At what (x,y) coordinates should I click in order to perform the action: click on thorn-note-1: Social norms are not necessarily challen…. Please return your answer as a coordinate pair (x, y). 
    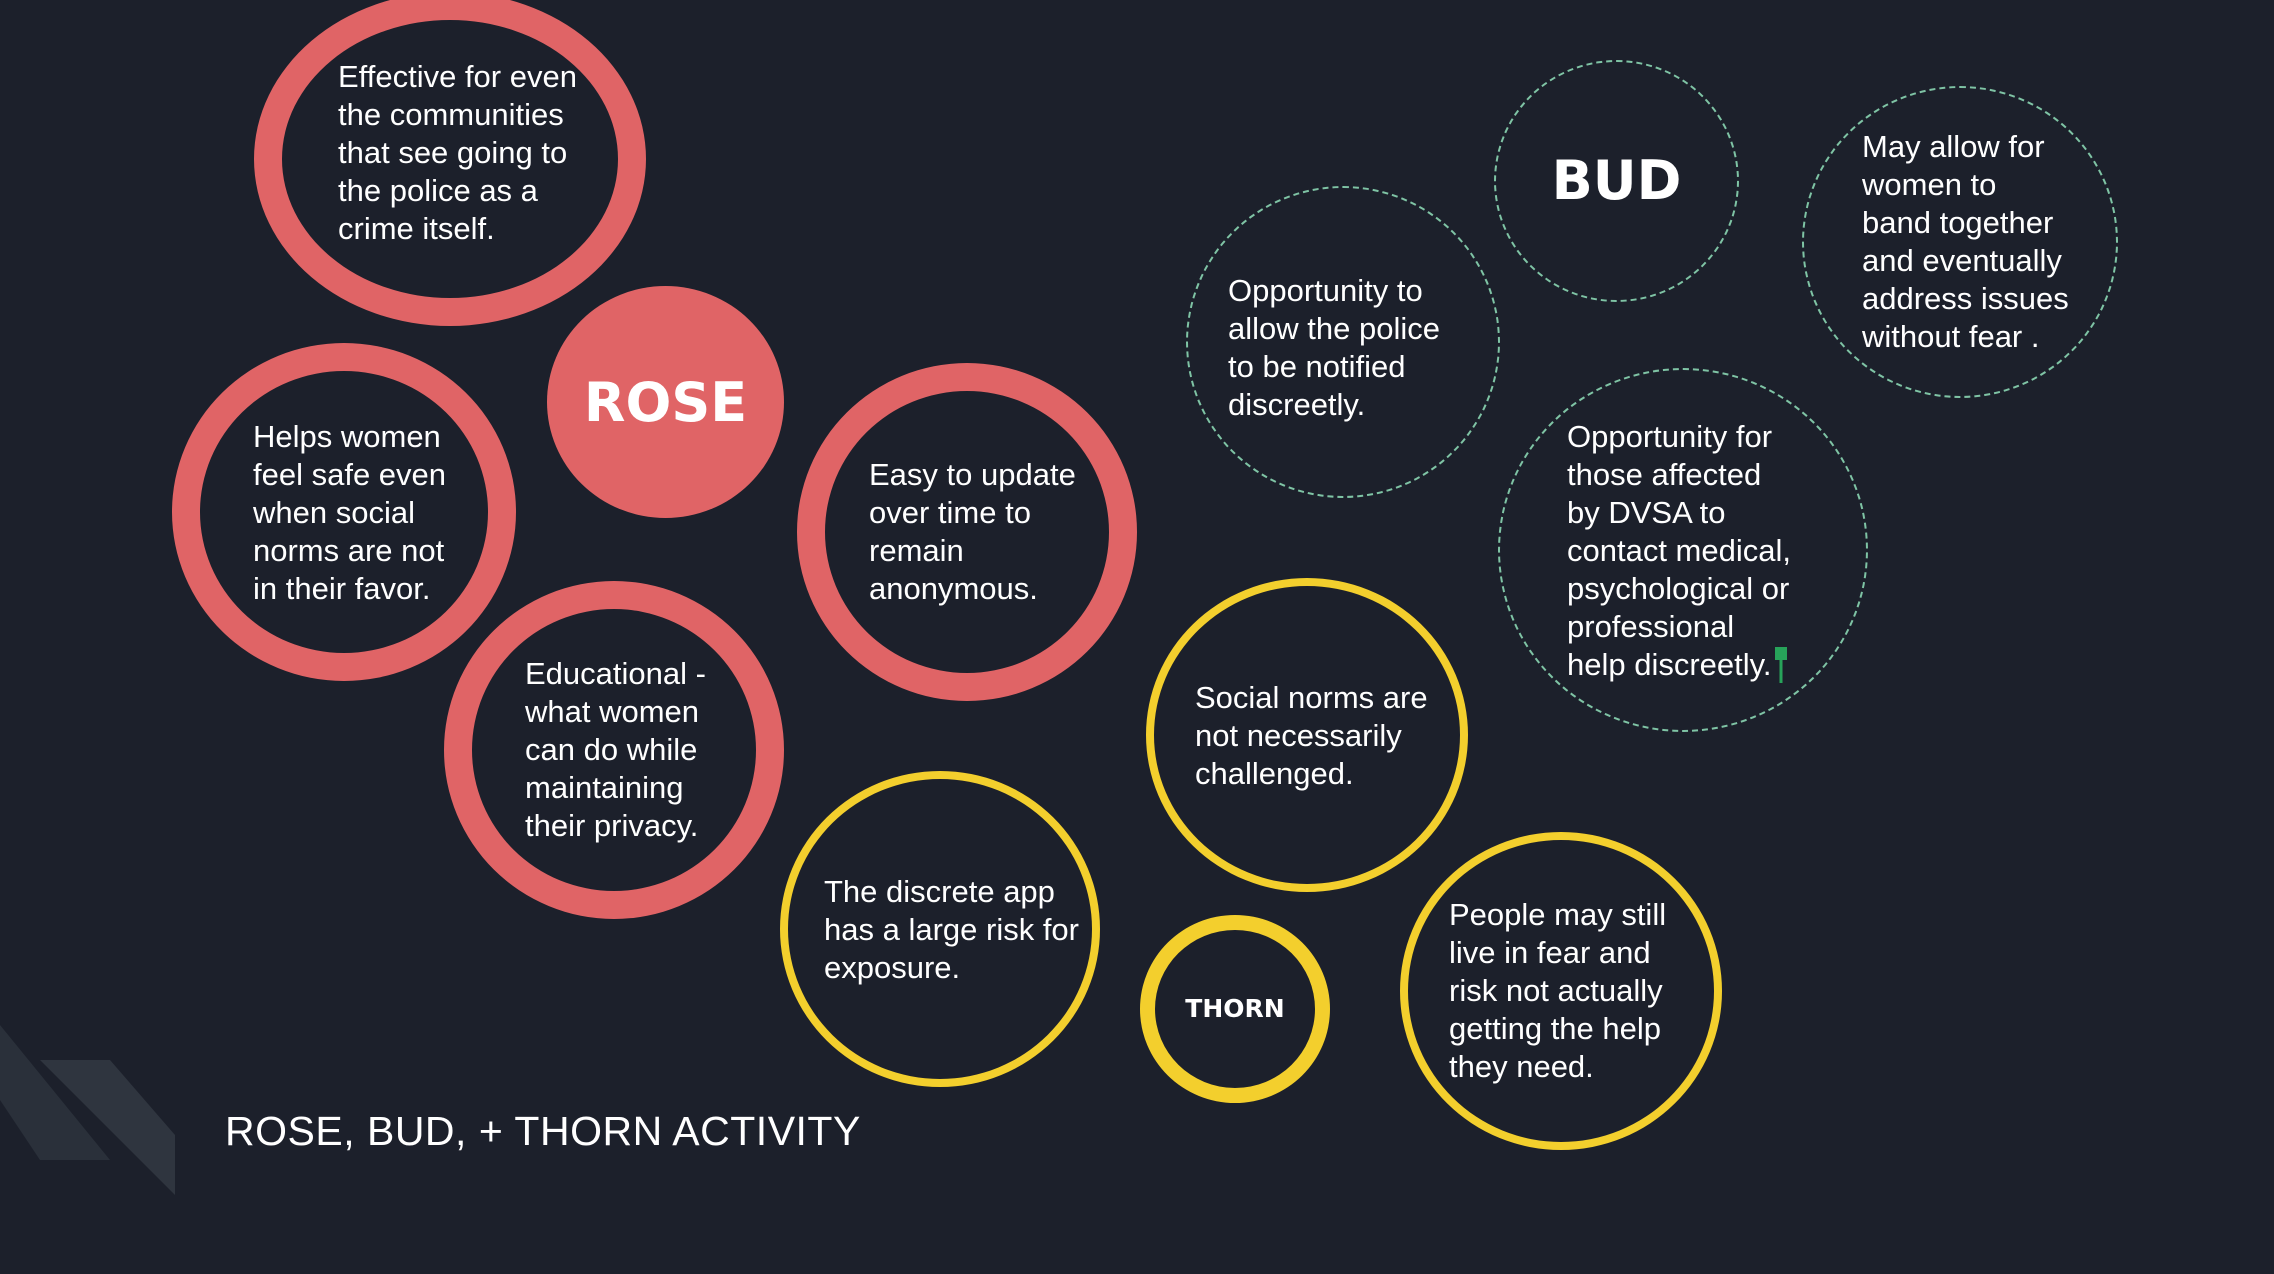
    Looking at the image, I should click on (1311, 735).